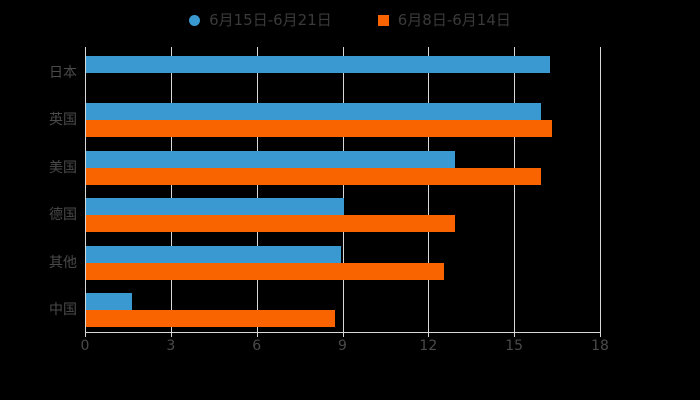 The width and height of the screenshot is (700, 400). Describe the element at coordinates (85, 189) in the screenshot. I see `y-axis-line` at that location.